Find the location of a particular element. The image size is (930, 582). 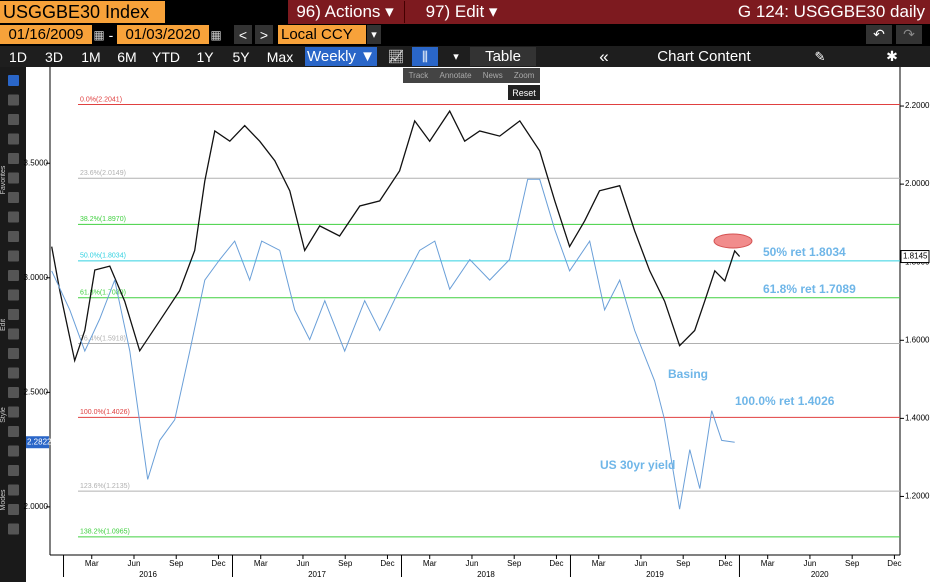

sidebar-label: Favorites is located at coordinates (3, 179).